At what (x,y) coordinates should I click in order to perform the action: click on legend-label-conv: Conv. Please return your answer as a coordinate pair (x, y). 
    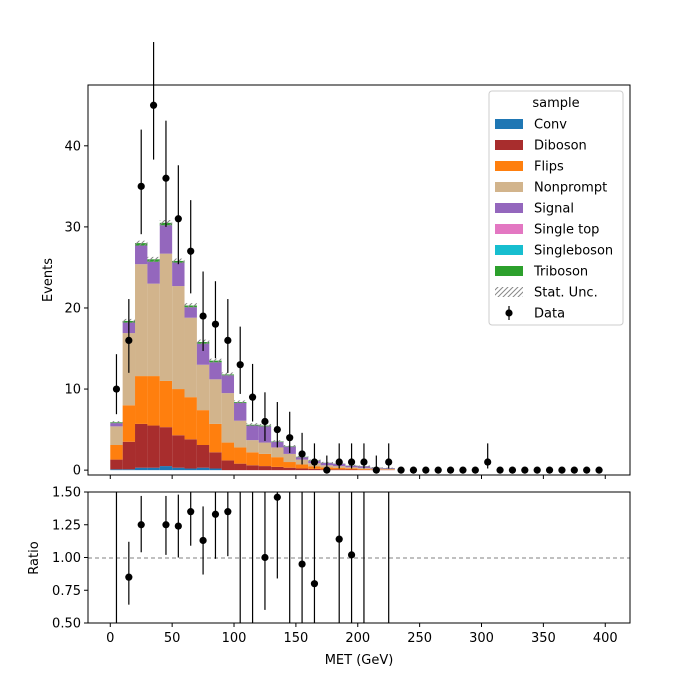
    Looking at the image, I should click on (550, 125).